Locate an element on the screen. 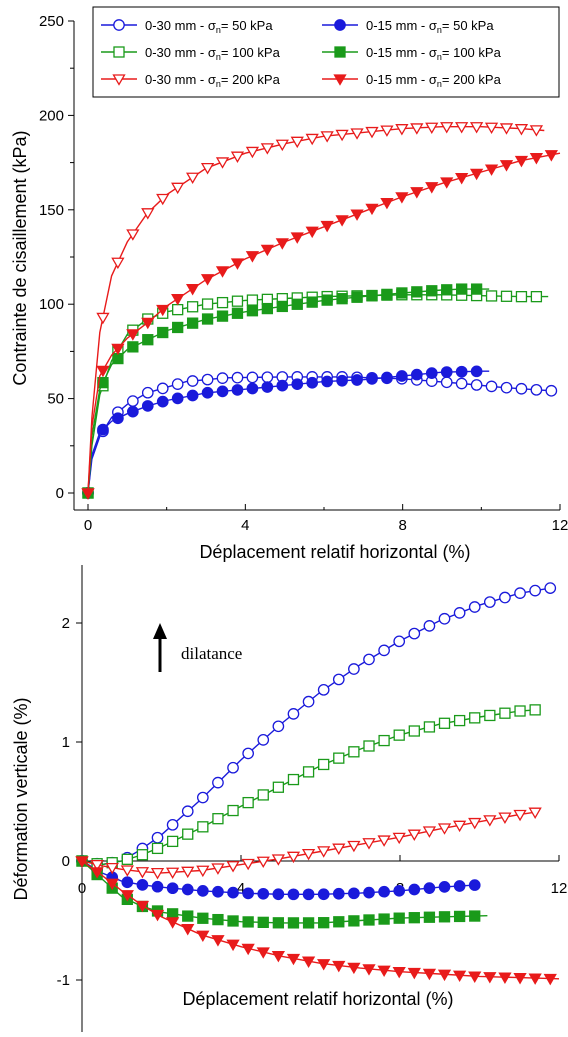 The height and width of the screenshot is (1037, 568). y-tick-label-2: 100 is located at coordinates (51, 304).